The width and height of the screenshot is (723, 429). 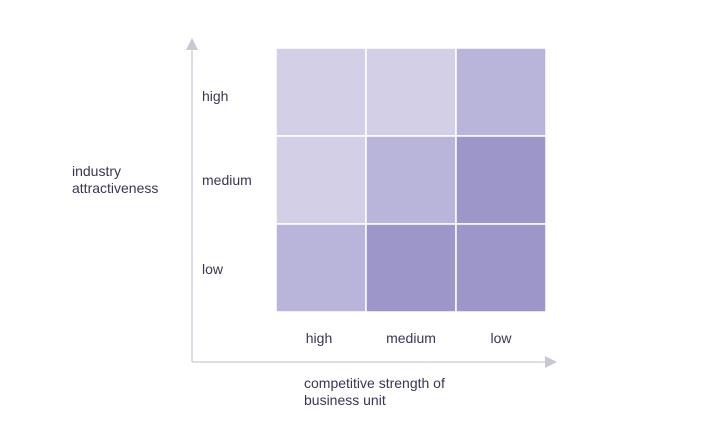 What do you see at coordinates (404, 392) in the screenshot?
I see `x-axis-title: competitive strength of business unit` at bounding box center [404, 392].